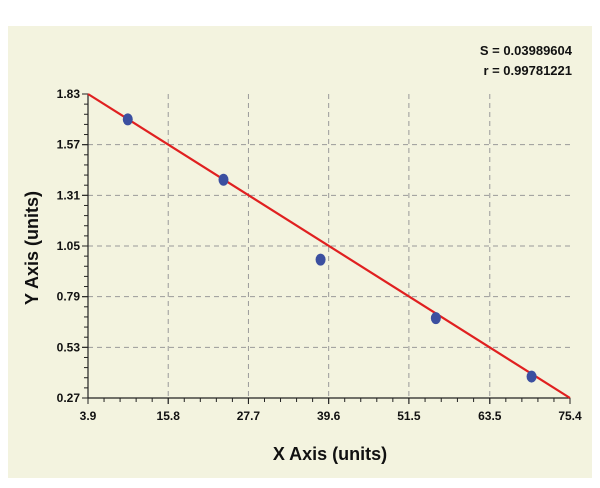 This screenshot has width=600, height=488. Describe the element at coordinates (69, 94) in the screenshot. I see `y-tick-label: 1.83` at that location.